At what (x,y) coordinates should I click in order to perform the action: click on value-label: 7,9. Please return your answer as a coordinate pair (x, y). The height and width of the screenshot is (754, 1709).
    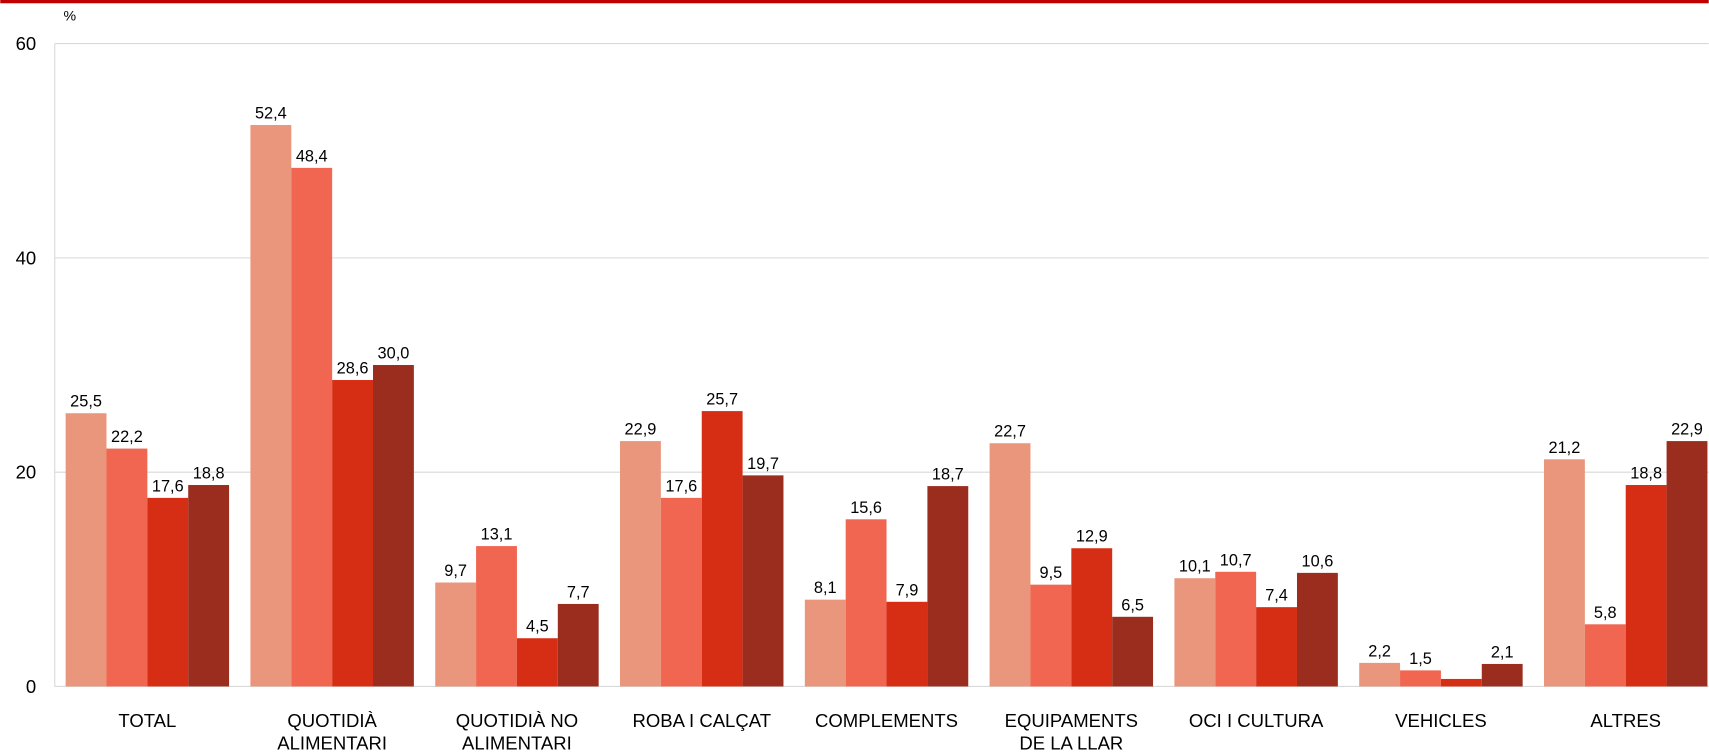
    Looking at the image, I should click on (907, 590).